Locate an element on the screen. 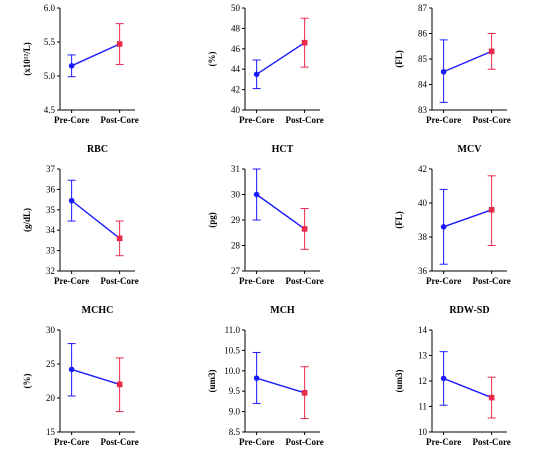 The height and width of the screenshot is (466, 550). chart-title: MCHC is located at coordinates (98, 310).